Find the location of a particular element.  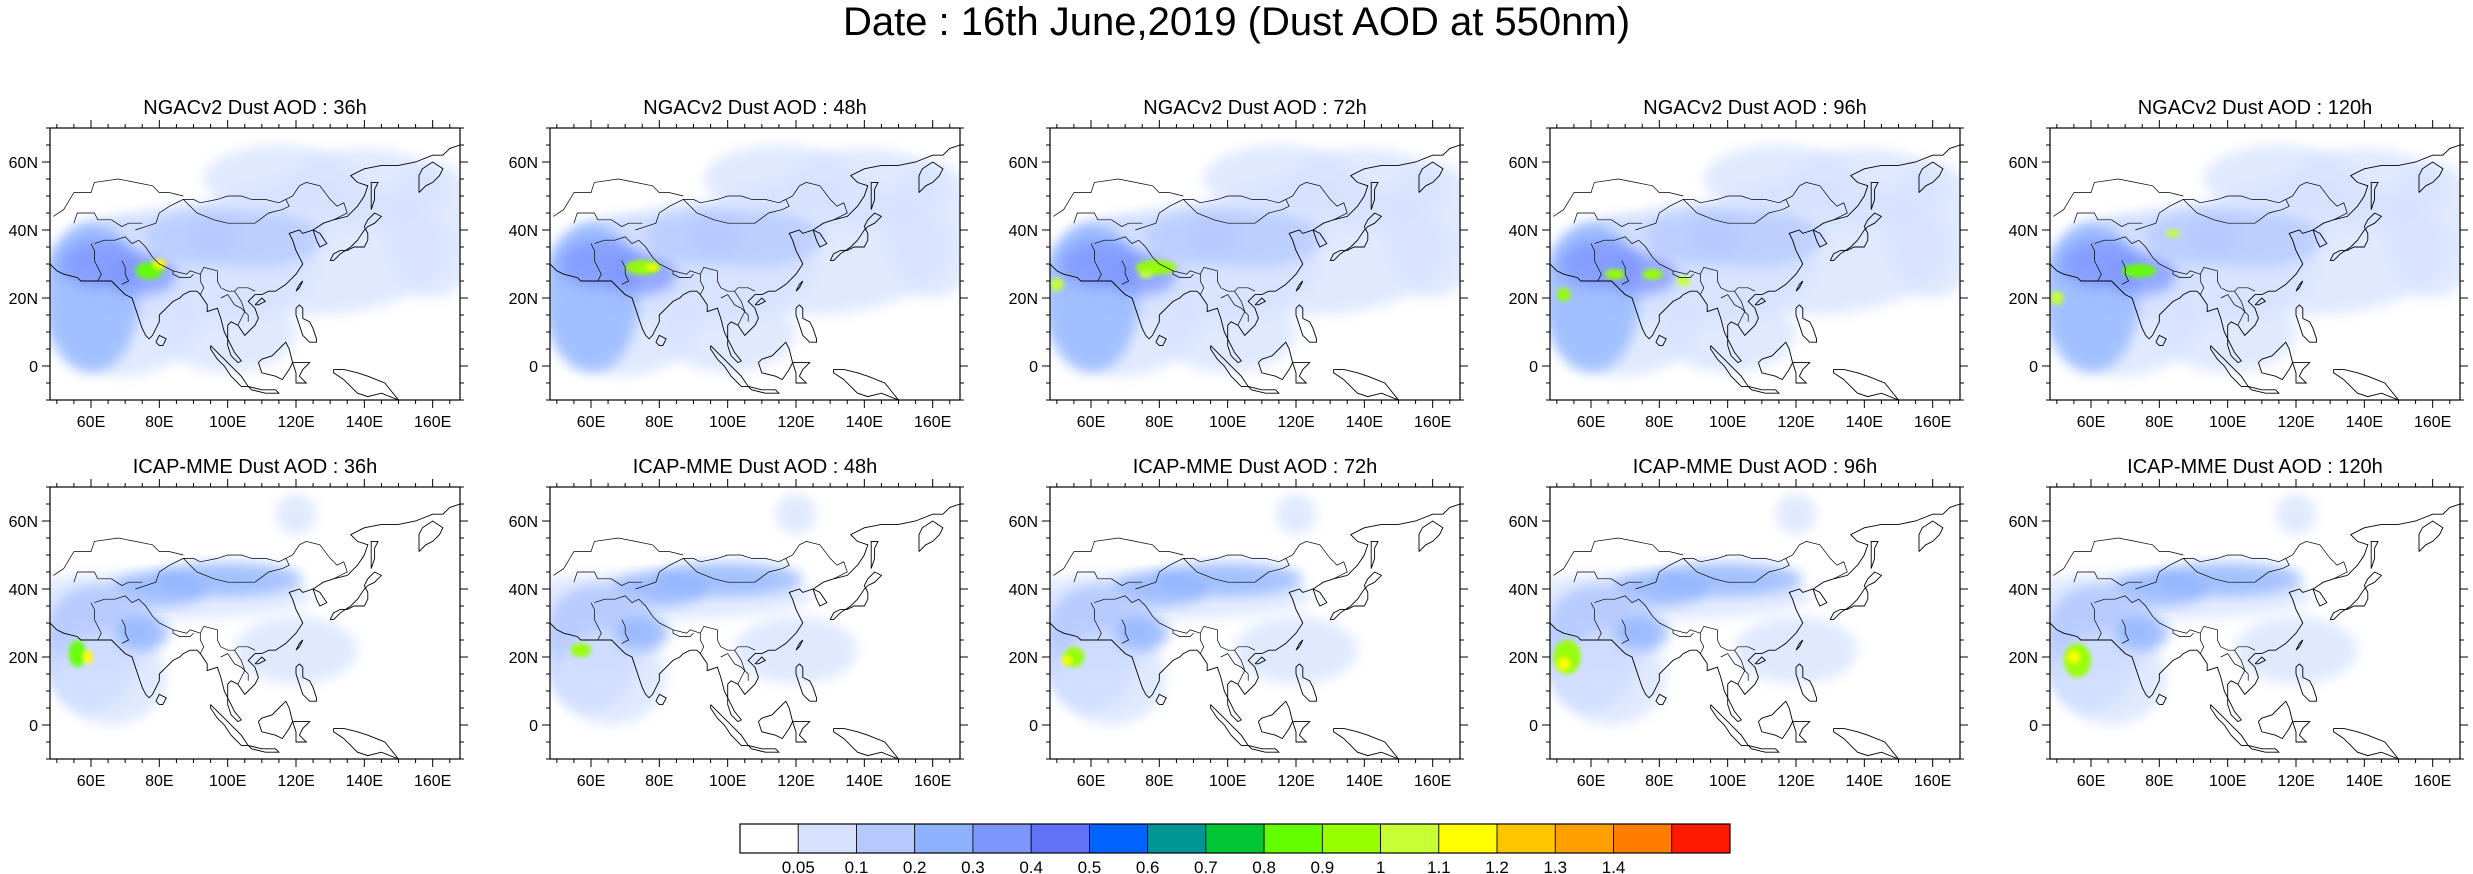

panel-title: ICAP-MME Dust AOD : 72h is located at coordinates (1255, 467).